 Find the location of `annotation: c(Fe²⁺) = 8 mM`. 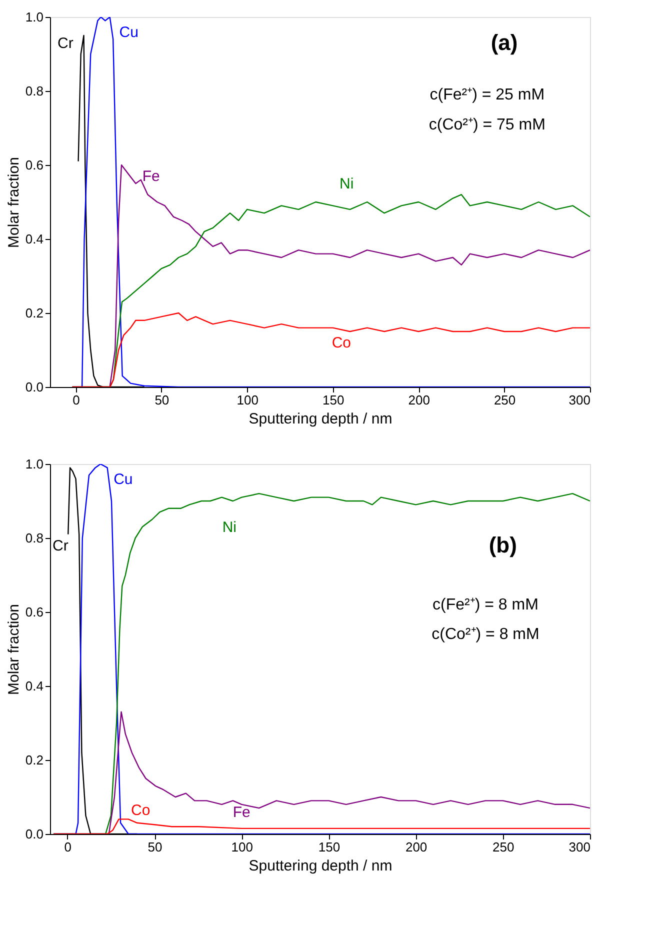

annotation: c(Fe²⁺) = 8 mM is located at coordinates (485, 605).